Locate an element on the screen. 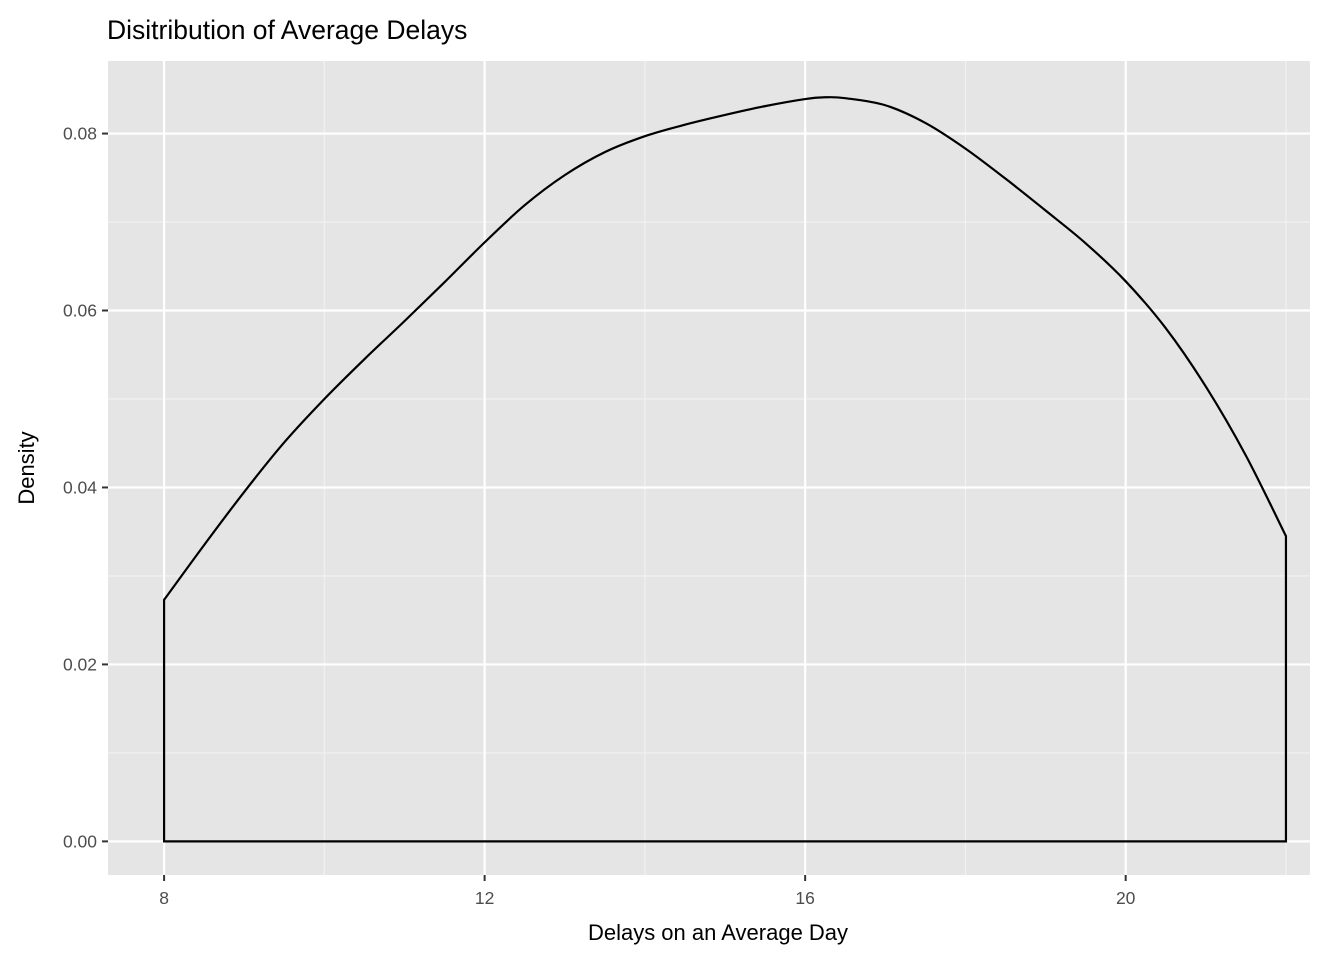 The width and height of the screenshot is (1344, 965). y-tick-label: 0.02 is located at coordinates (80, 664).